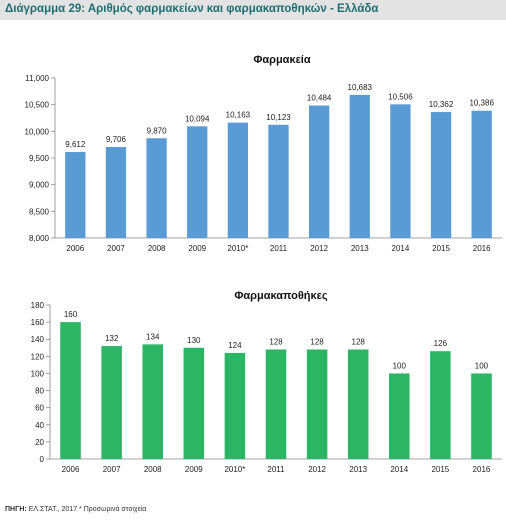 This screenshot has width=506, height=522. I want to click on data-label: 9,870, so click(157, 130).